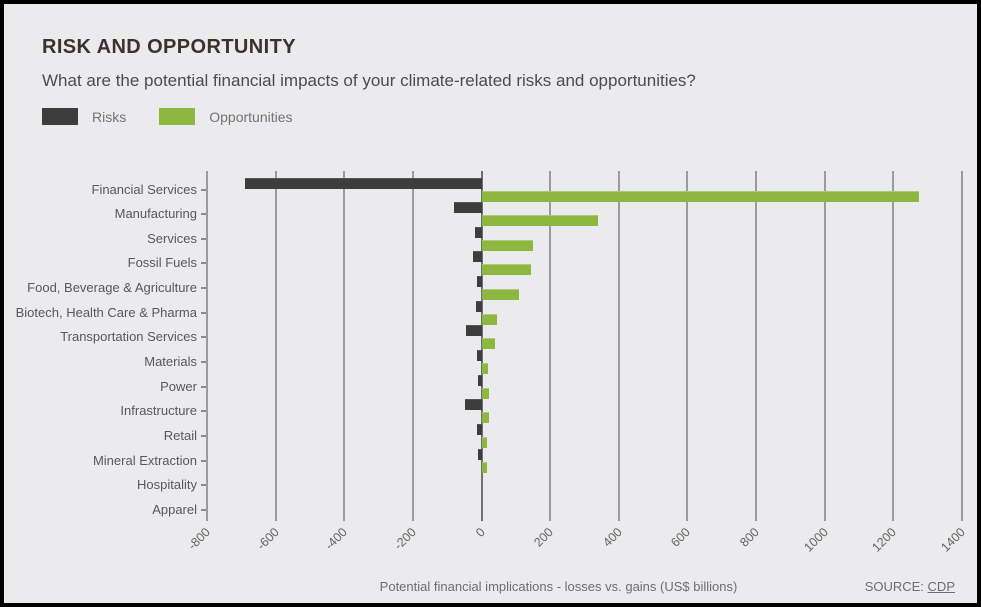 This screenshot has width=981, height=607. I want to click on x-tick-label: -800, so click(199, 539).